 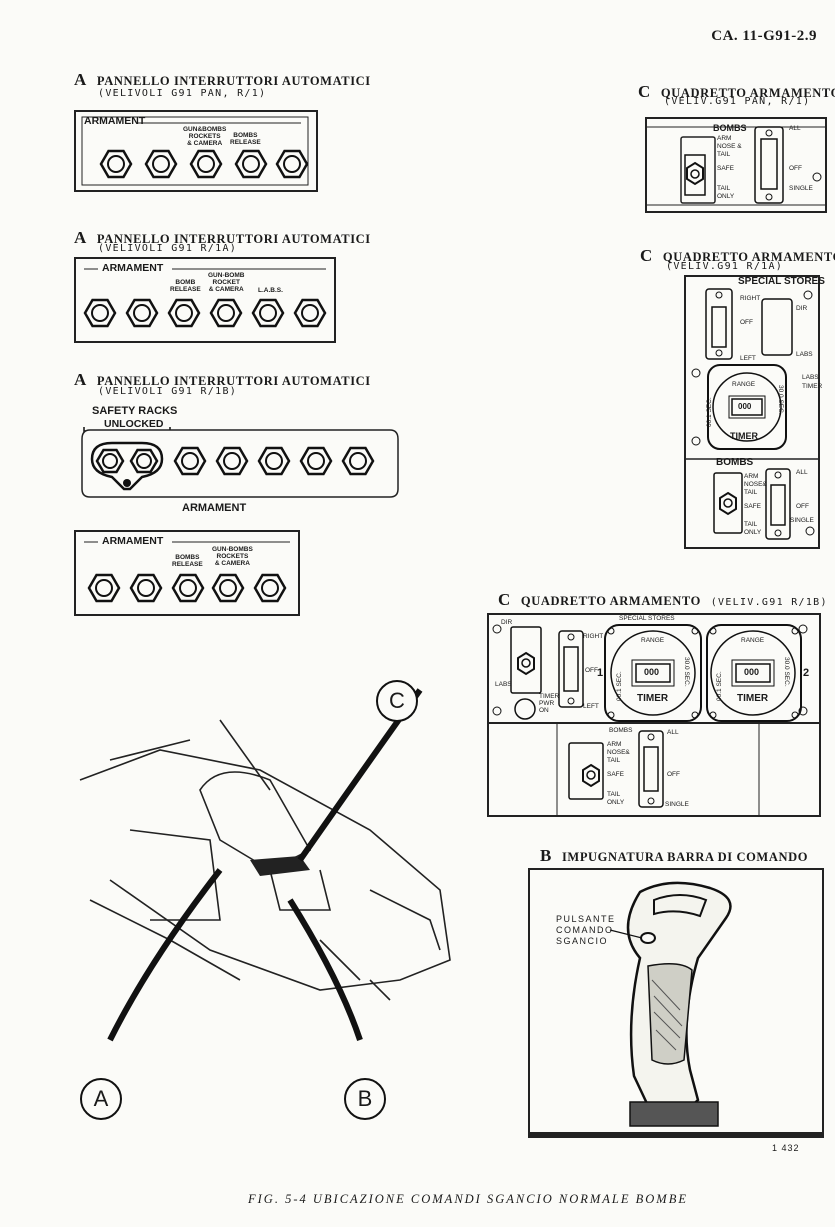 What do you see at coordinates (806, 673) in the screenshot?
I see `timer-2-number: 2` at bounding box center [806, 673].